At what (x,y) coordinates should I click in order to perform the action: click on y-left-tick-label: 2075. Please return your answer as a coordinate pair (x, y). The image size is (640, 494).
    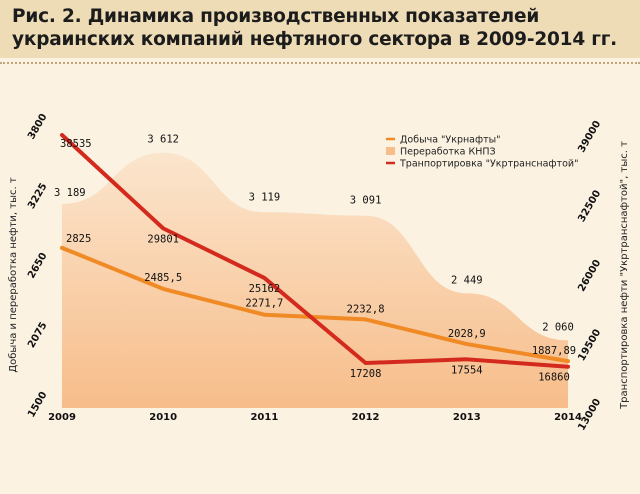
    Looking at the image, I should click on (37, 335).